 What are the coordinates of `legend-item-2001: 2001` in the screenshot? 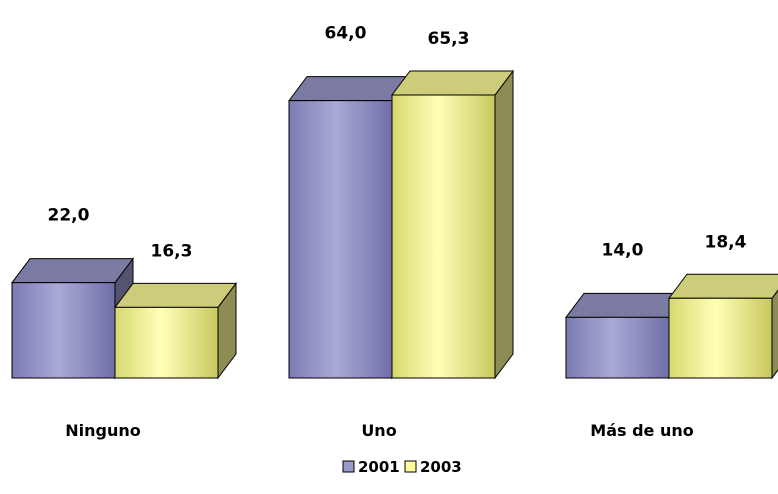 It's located at (371, 467).